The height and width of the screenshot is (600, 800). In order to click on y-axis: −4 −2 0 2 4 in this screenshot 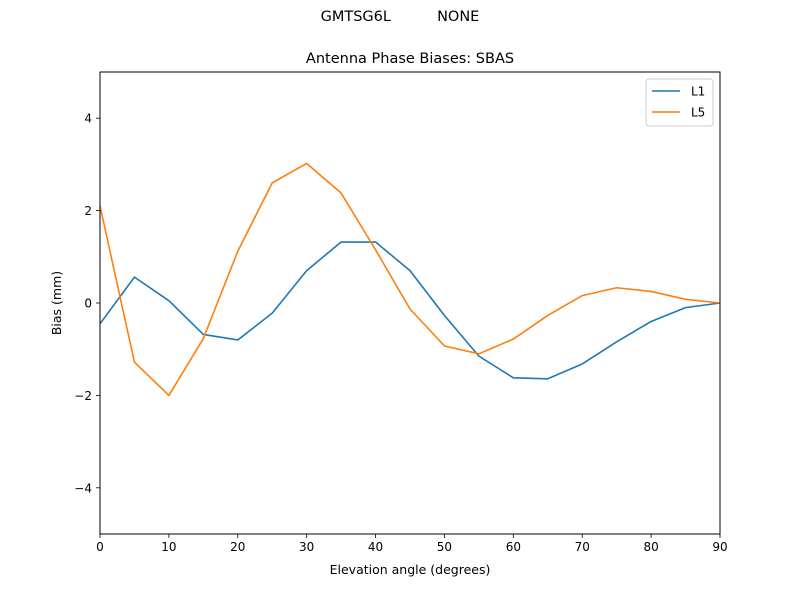, I will do `click(87, 303)`.